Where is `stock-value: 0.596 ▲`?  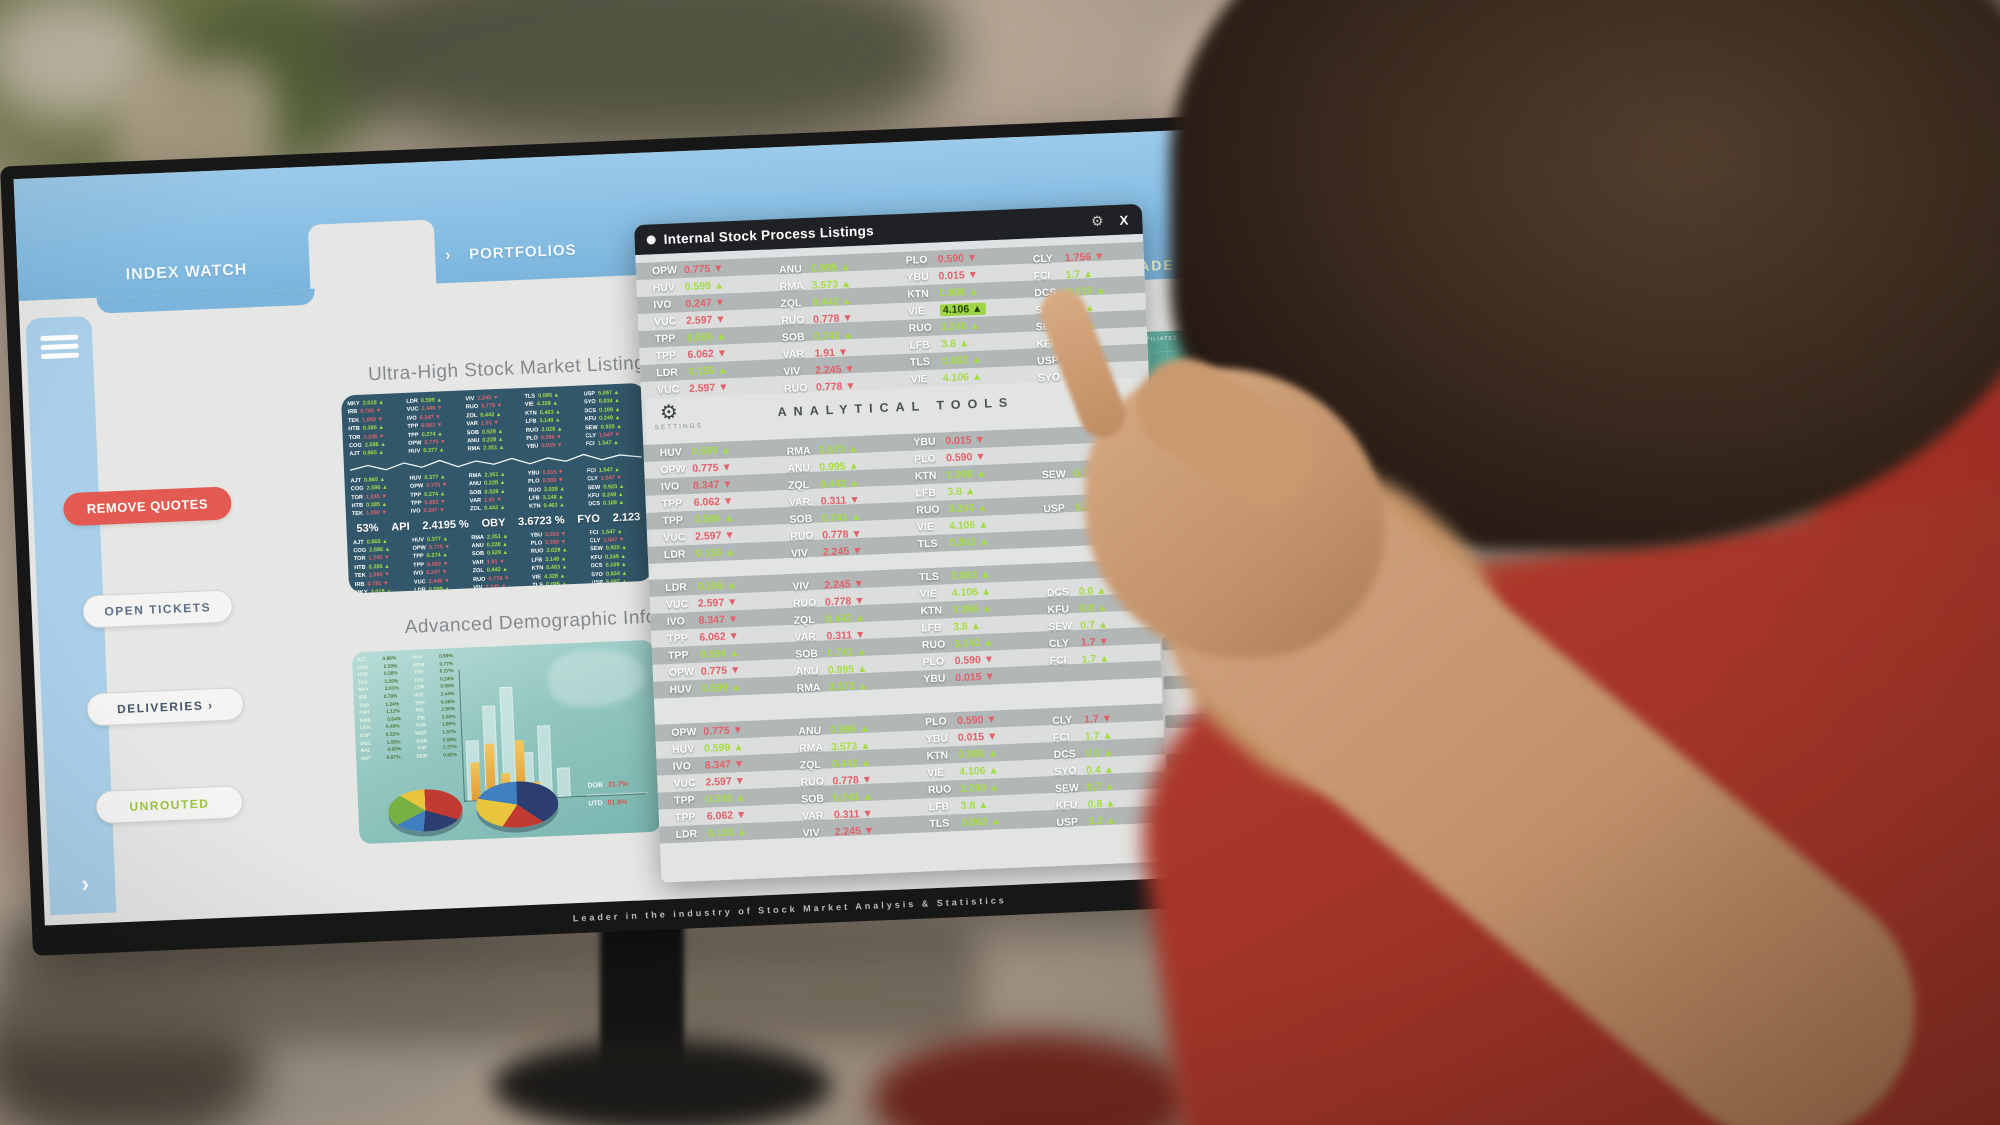
stock-value: 0.596 ▲ is located at coordinates (719, 653).